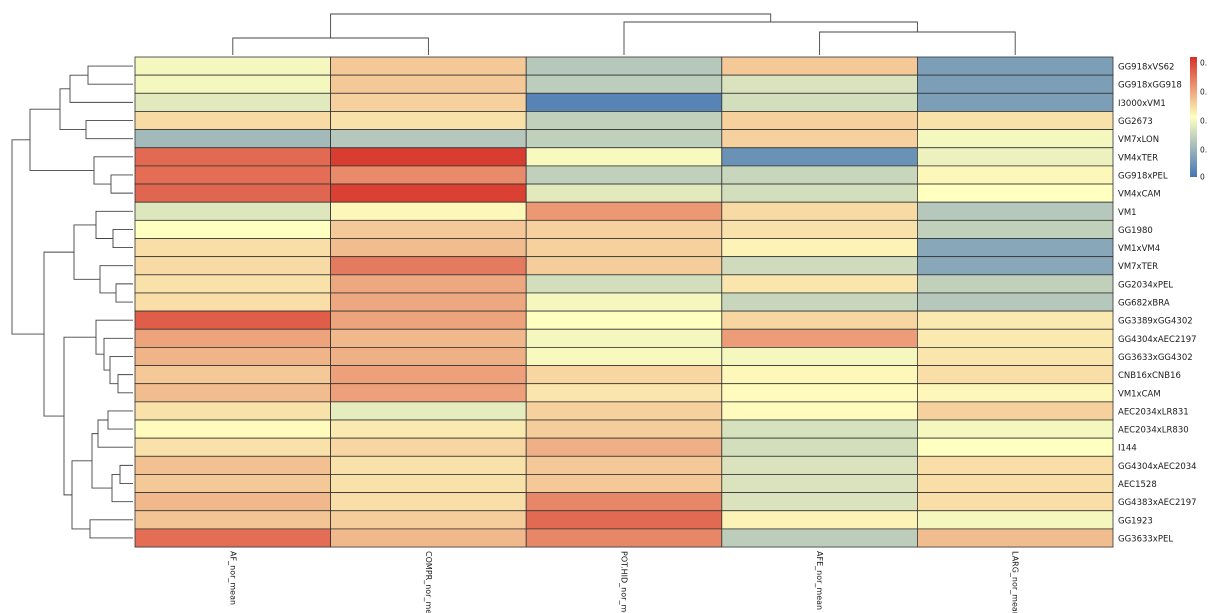  Describe the element at coordinates (1155, 322) in the screenshot. I see `row-label: GG3389xGG4302` at that location.